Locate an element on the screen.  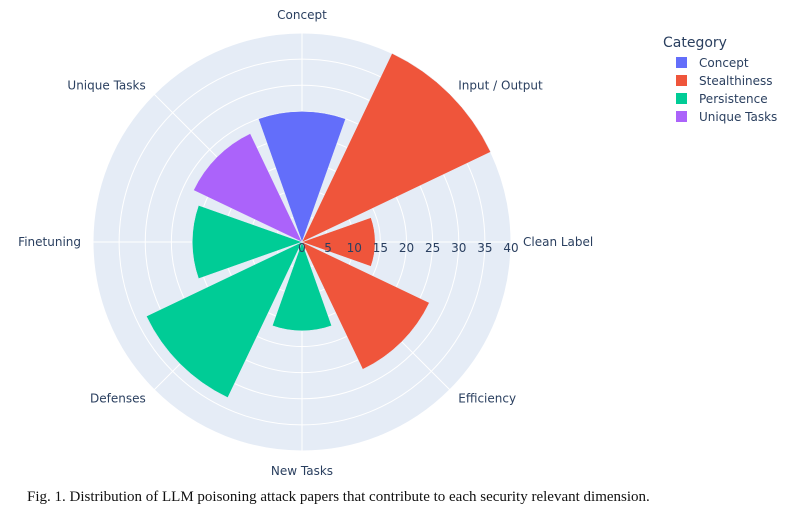
radial-tick-label: 25 is located at coordinates (432, 248).